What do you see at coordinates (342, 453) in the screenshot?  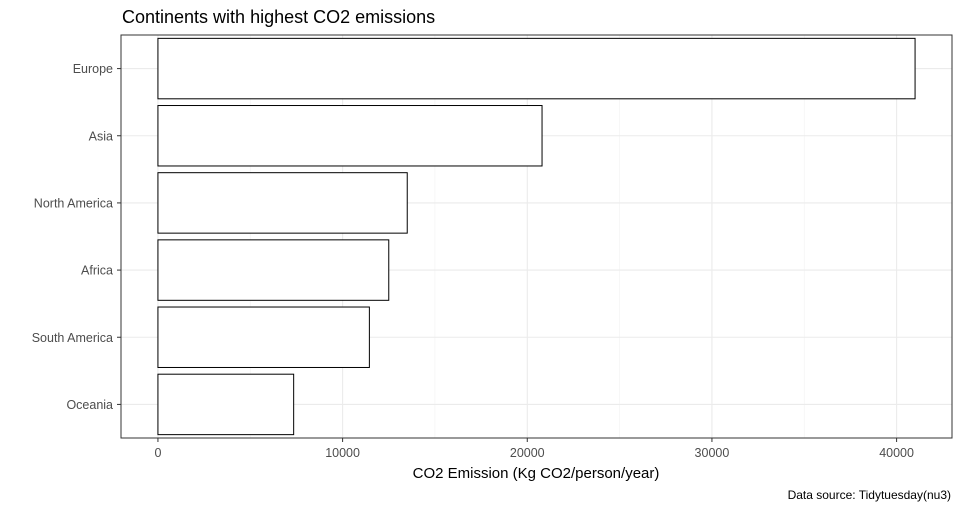 I see `x-tick-label: 10000` at bounding box center [342, 453].